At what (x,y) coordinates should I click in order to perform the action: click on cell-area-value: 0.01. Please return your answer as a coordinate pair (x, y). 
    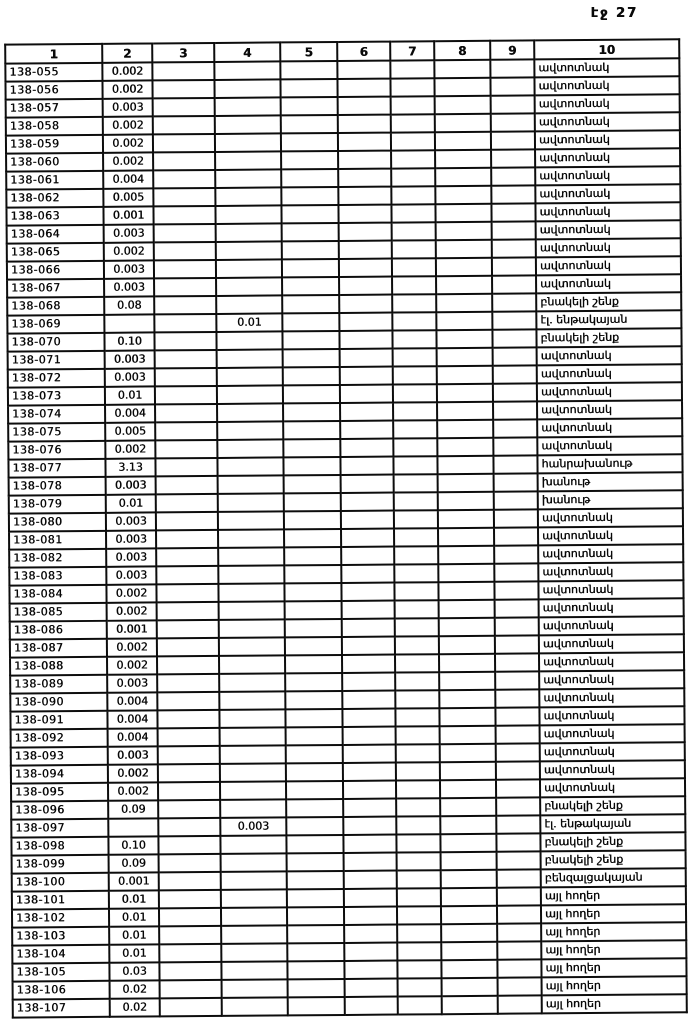
    Looking at the image, I should click on (130, 395).